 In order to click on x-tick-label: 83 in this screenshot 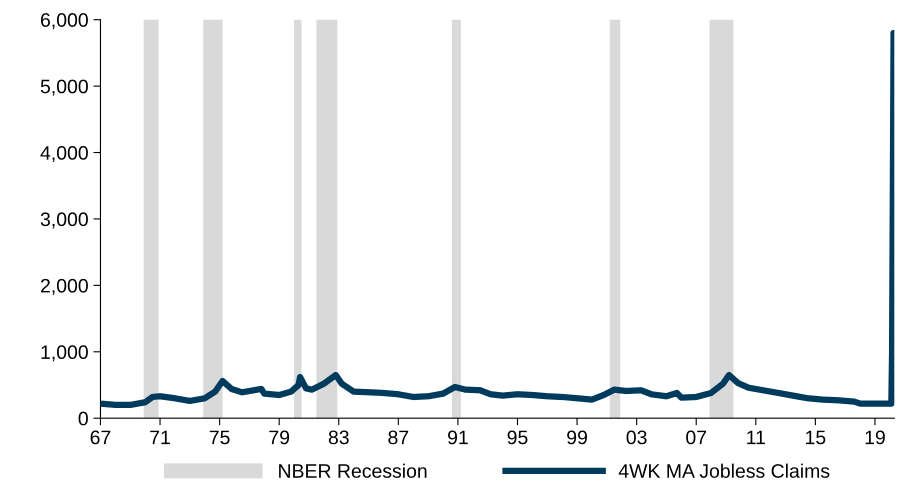, I will do `click(338, 437)`.